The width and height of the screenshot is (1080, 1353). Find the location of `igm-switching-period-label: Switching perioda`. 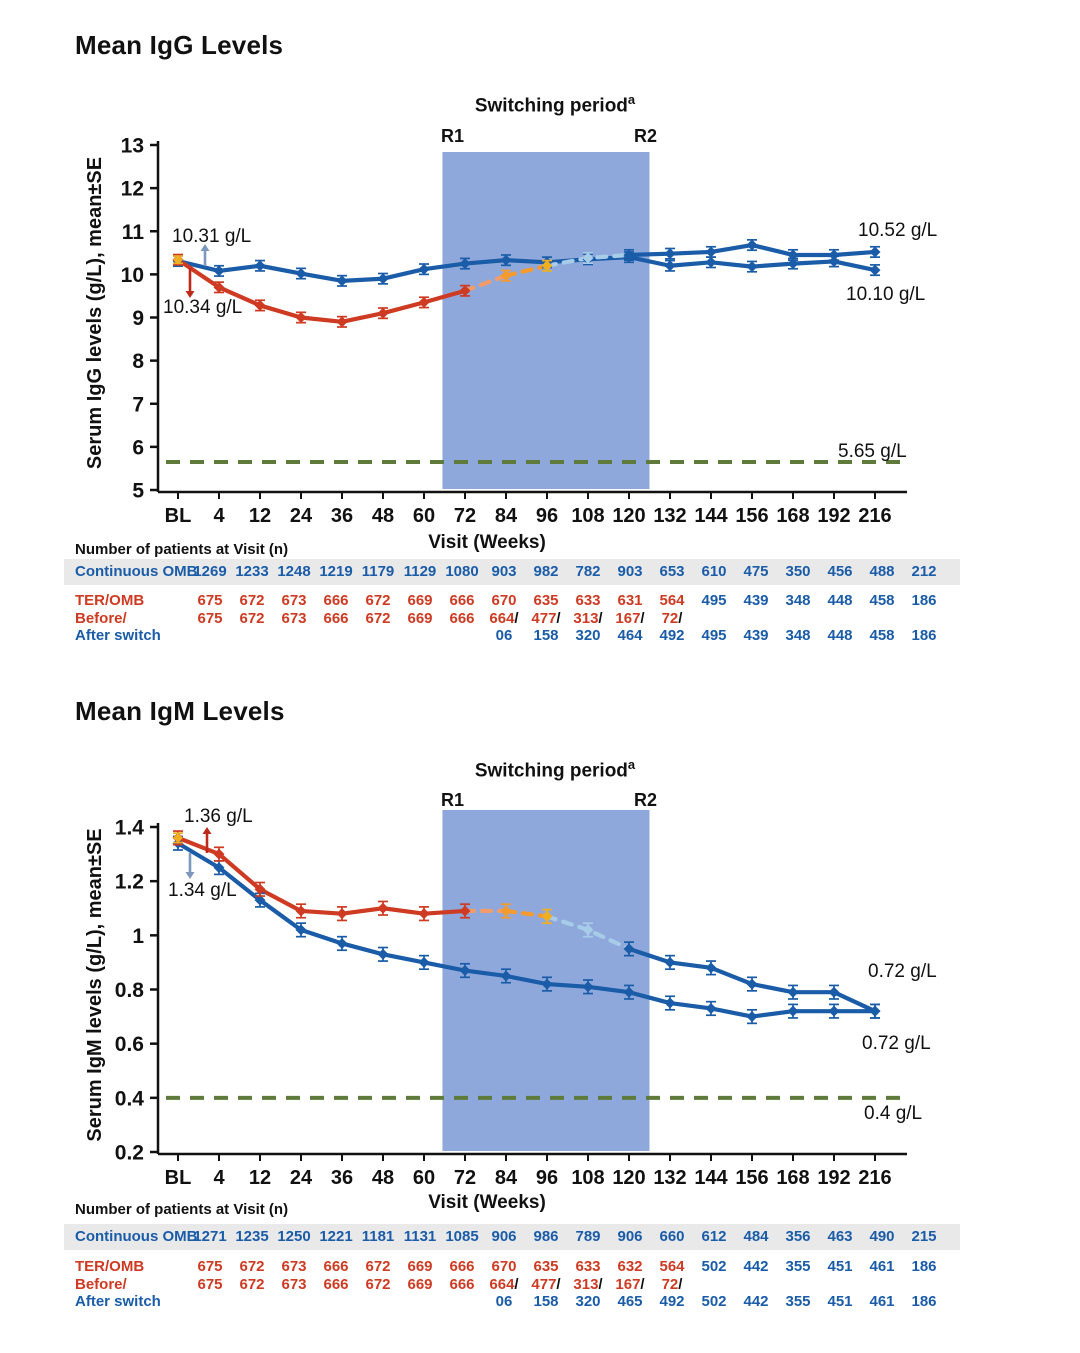

igm-switching-period-label: Switching perioda is located at coordinates (555, 769).